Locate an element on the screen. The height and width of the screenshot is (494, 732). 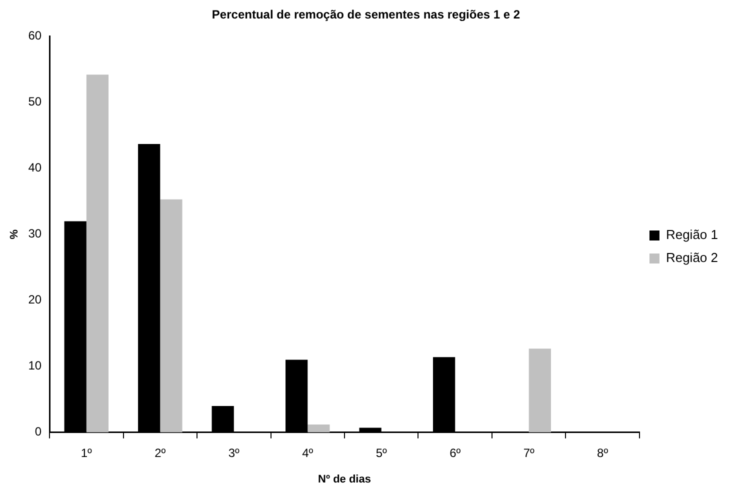
x-tick-label: 5º is located at coordinates (382, 453).